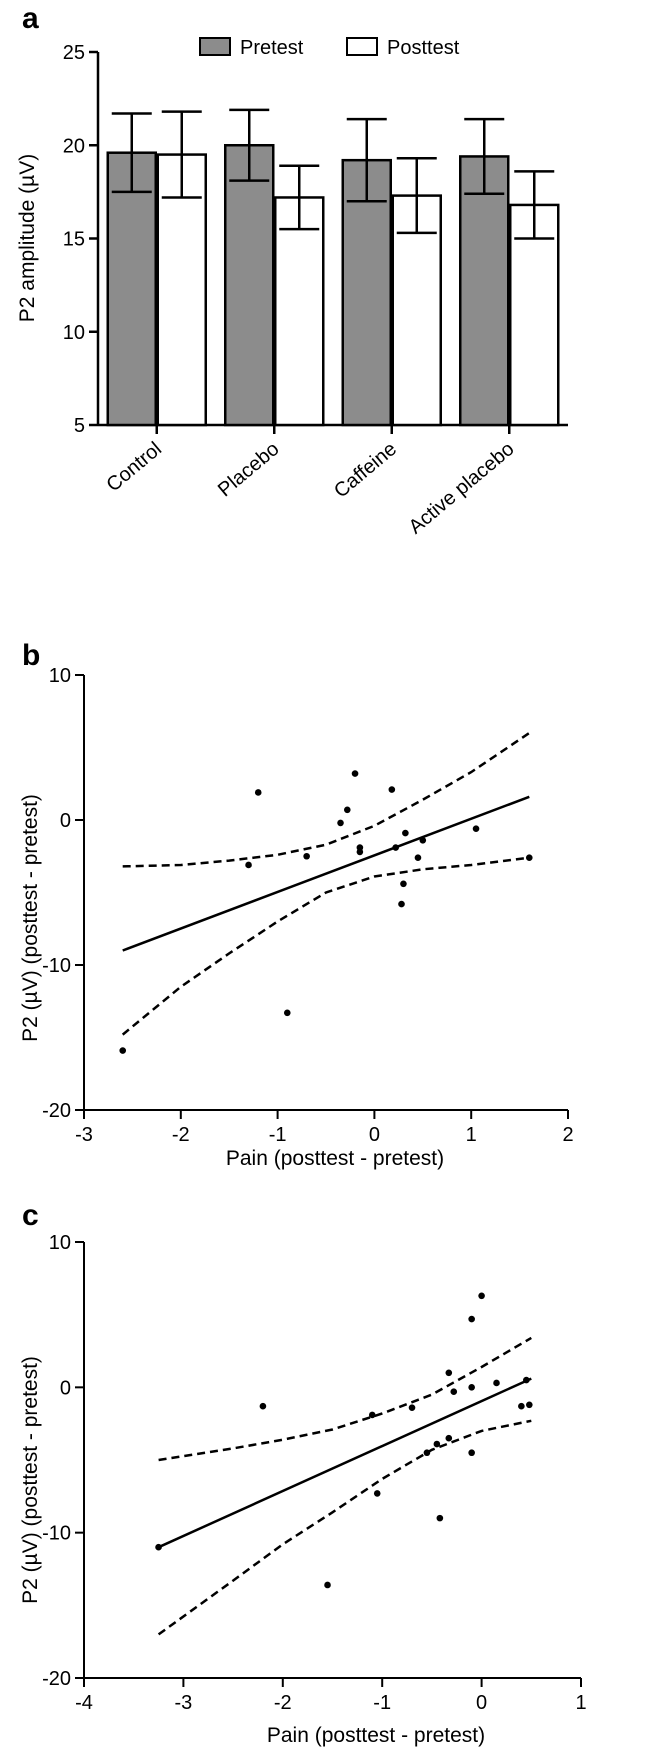 Image resolution: width=665 pixels, height=1754 pixels. What do you see at coordinates (30, 1215) in the screenshot?
I see `panel-letter: c` at bounding box center [30, 1215].